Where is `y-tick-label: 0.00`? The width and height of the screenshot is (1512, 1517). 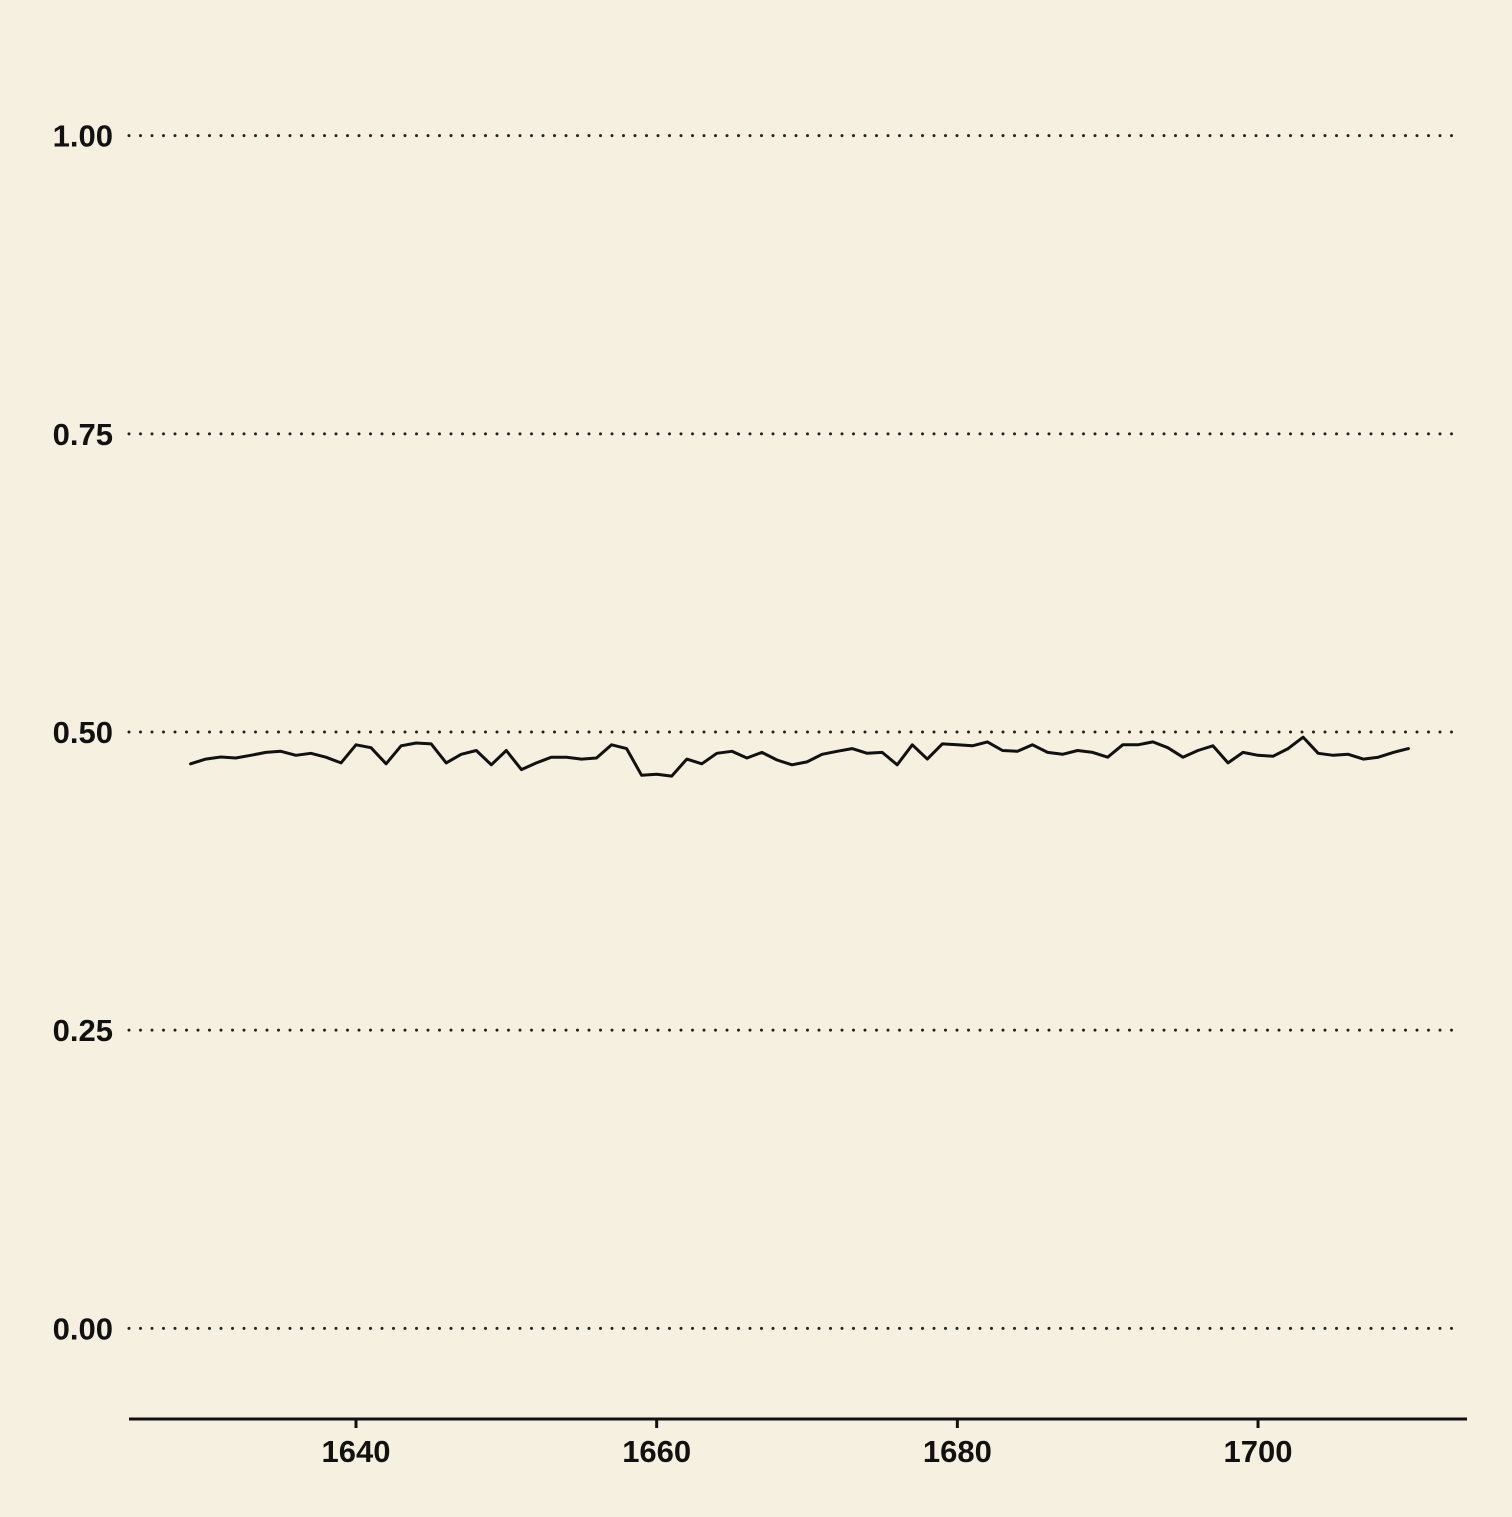 y-tick-label: 0.00 is located at coordinates (83, 1328).